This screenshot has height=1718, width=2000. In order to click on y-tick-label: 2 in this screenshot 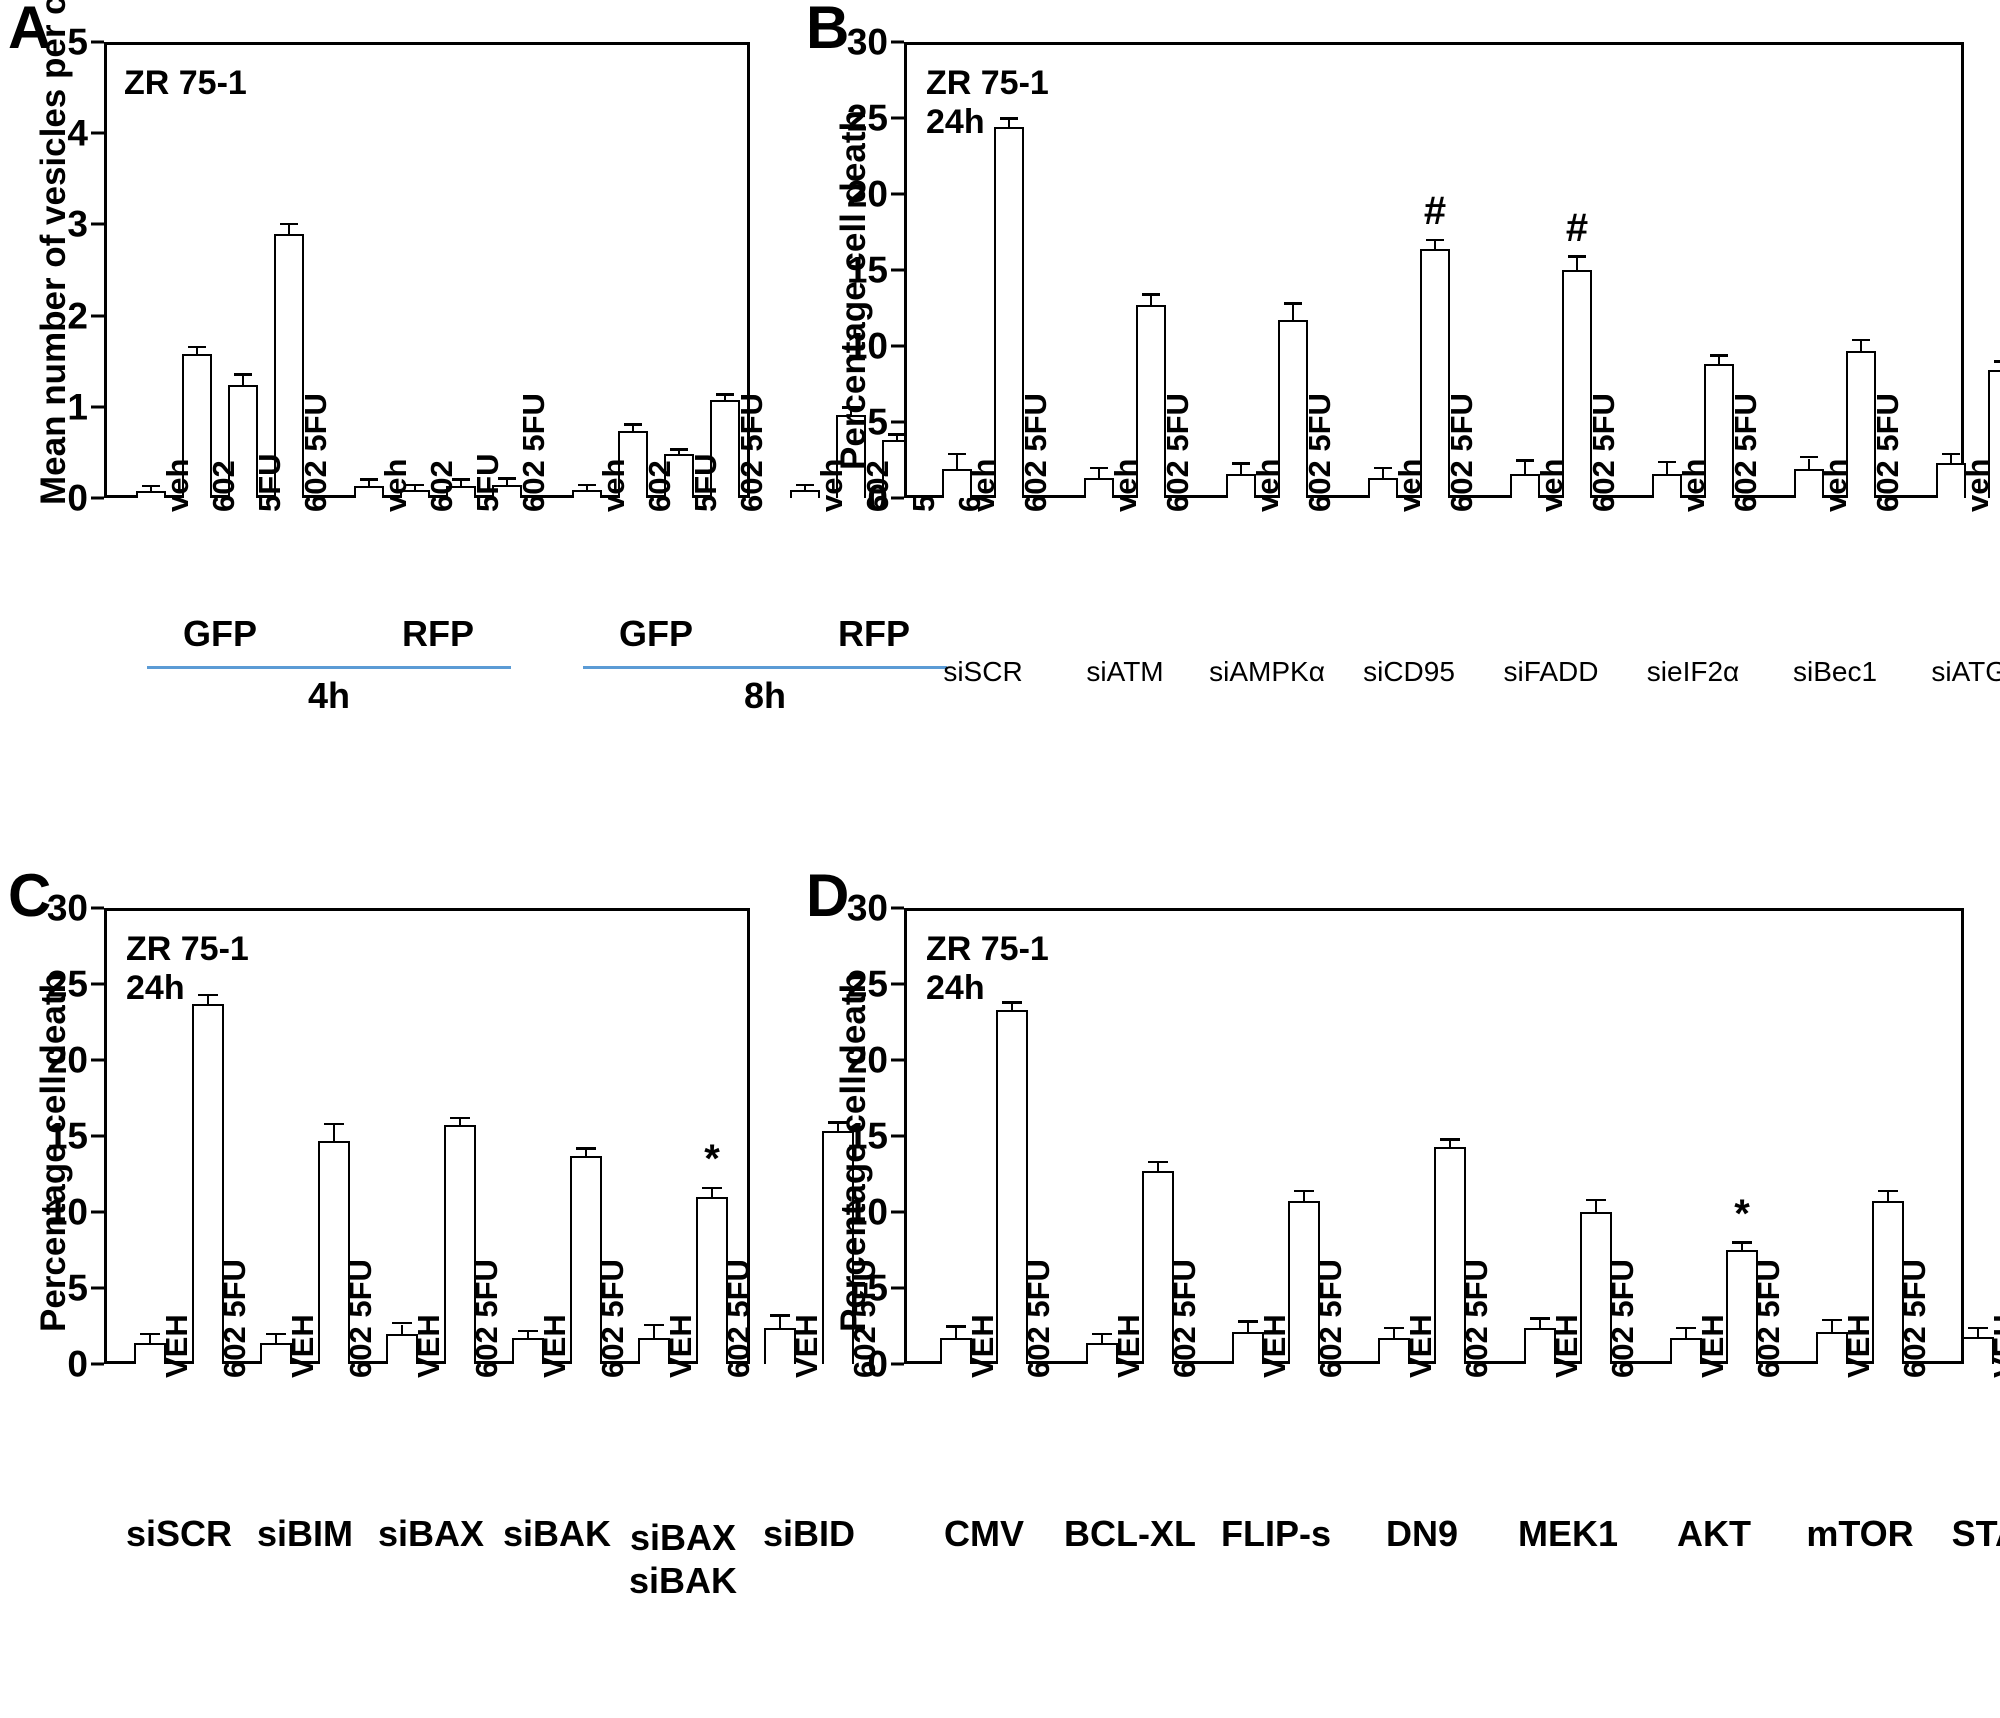, I will do `click(77, 316)`.